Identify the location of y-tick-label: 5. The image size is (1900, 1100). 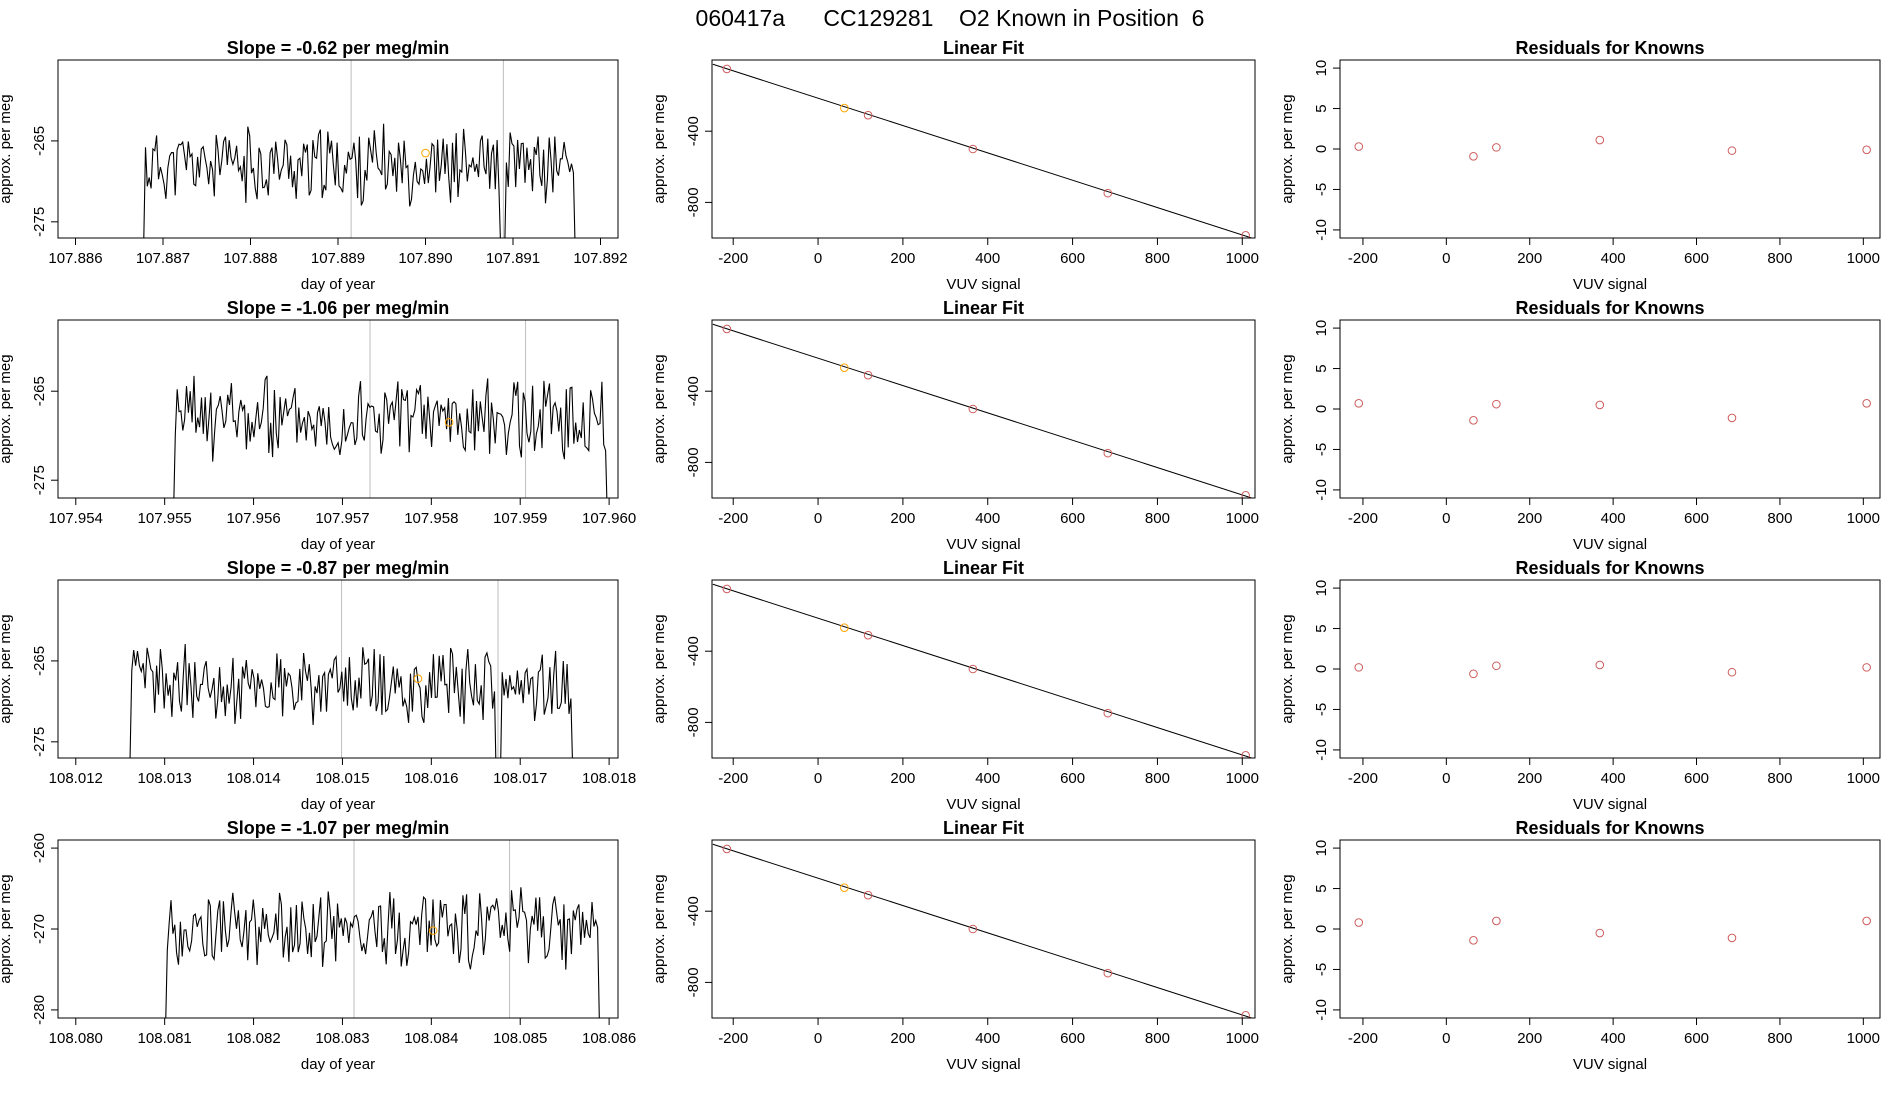
(1321, 628).